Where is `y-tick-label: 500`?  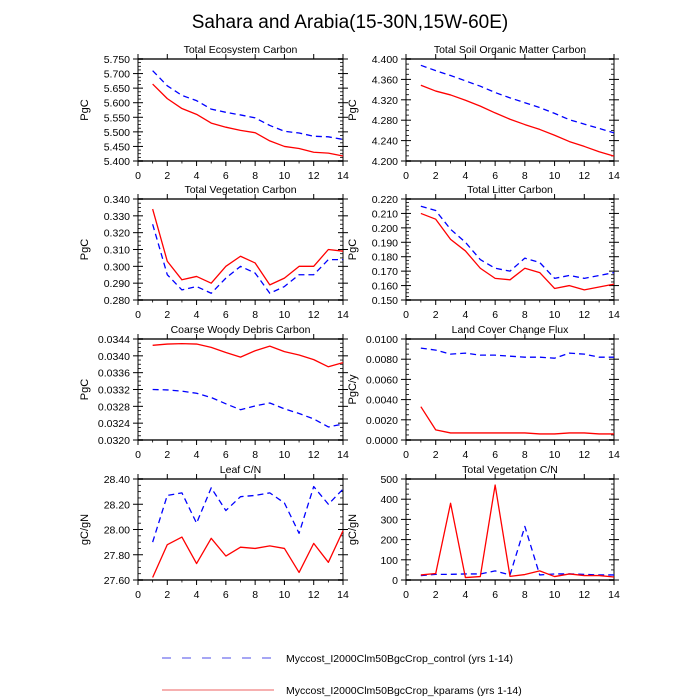 y-tick-label: 500 is located at coordinates (389, 480).